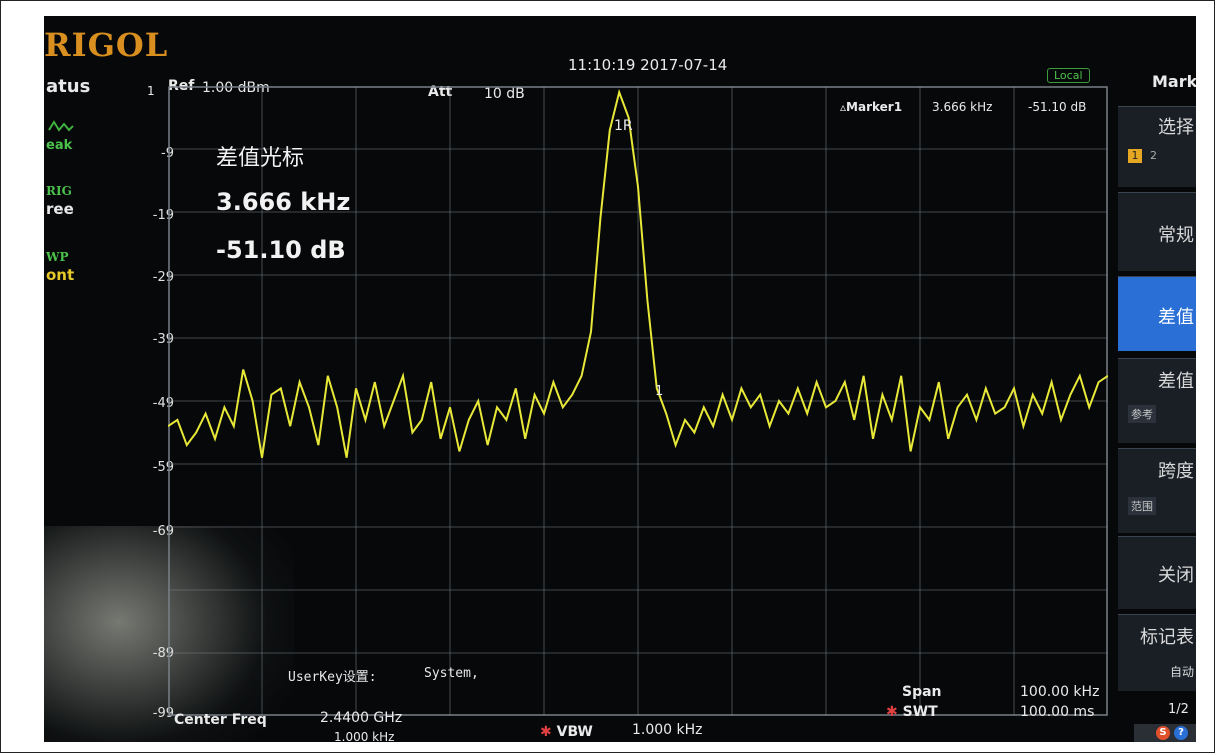 The image size is (1217, 755). Describe the element at coordinates (236, 88) in the screenshot. I see `ref-value: 1.00 dBm` at that location.